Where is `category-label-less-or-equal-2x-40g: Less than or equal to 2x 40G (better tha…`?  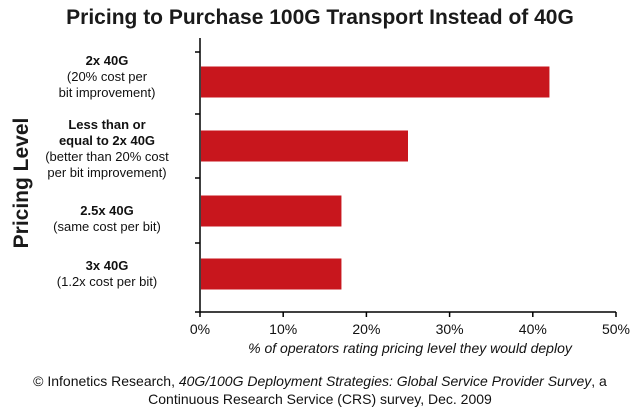 category-label-less-or-equal-2x-40g: Less than or equal to 2x 40G (better tha… is located at coordinates (107, 149).